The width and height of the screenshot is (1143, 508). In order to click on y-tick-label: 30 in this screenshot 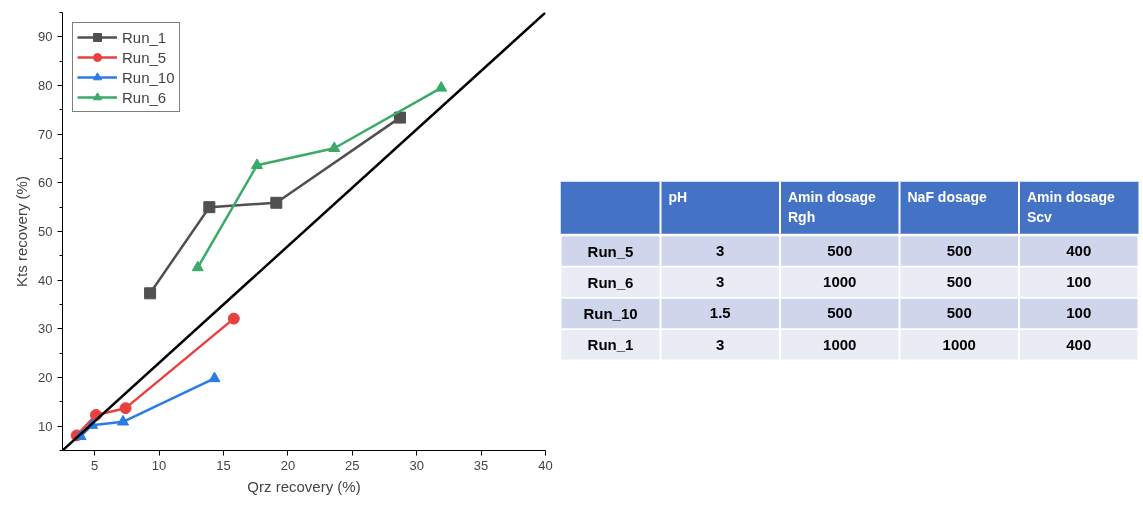, I will do `click(45, 329)`.